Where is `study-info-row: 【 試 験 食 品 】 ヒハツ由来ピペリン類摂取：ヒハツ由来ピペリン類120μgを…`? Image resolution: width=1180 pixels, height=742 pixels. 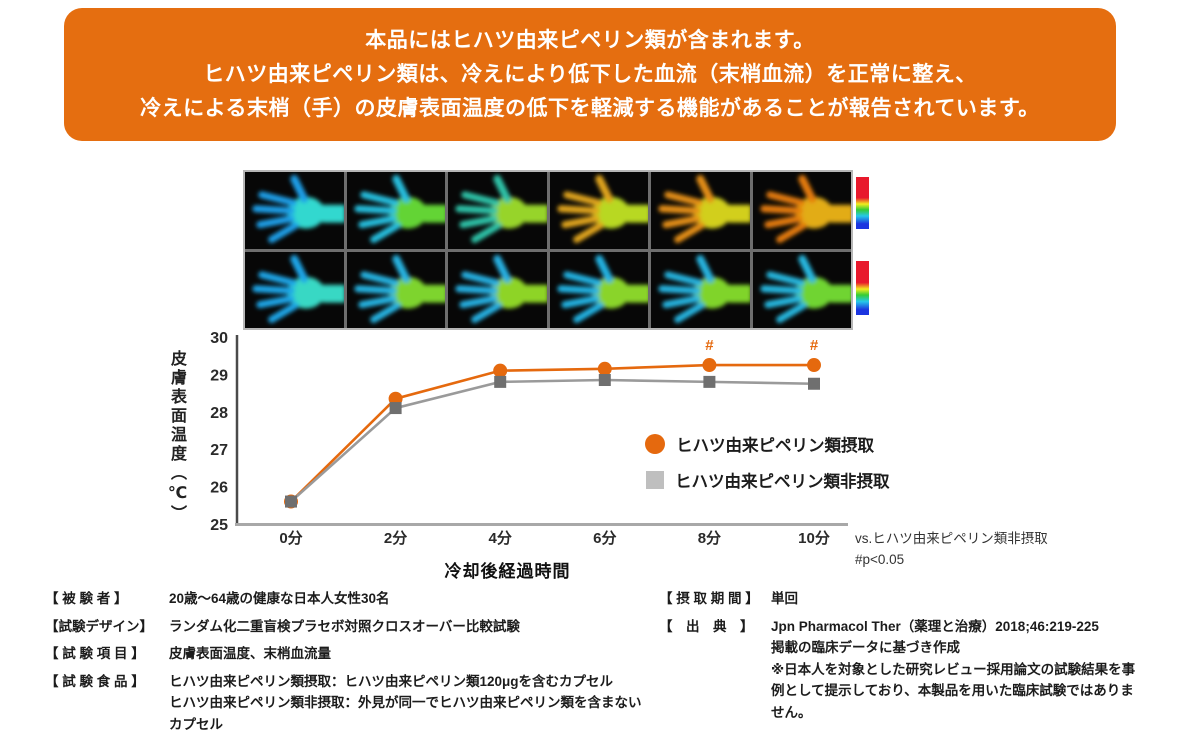
study-info-row: 【 試 験 食 品 】 ヒハツ由来ピペリン類摂取：ヒハツ由来ピペリン類120μgを… is located at coordinates (345, 703).